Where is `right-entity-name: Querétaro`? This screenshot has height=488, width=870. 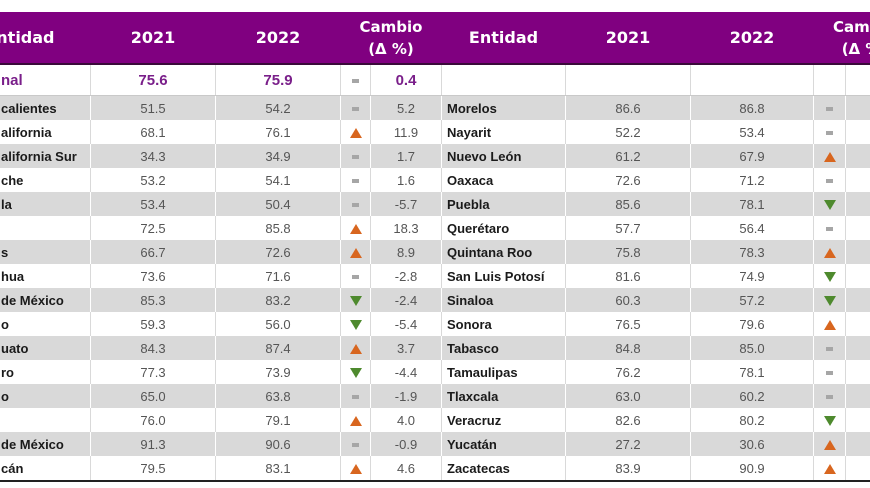 right-entity-name: Querétaro is located at coordinates (503, 228).